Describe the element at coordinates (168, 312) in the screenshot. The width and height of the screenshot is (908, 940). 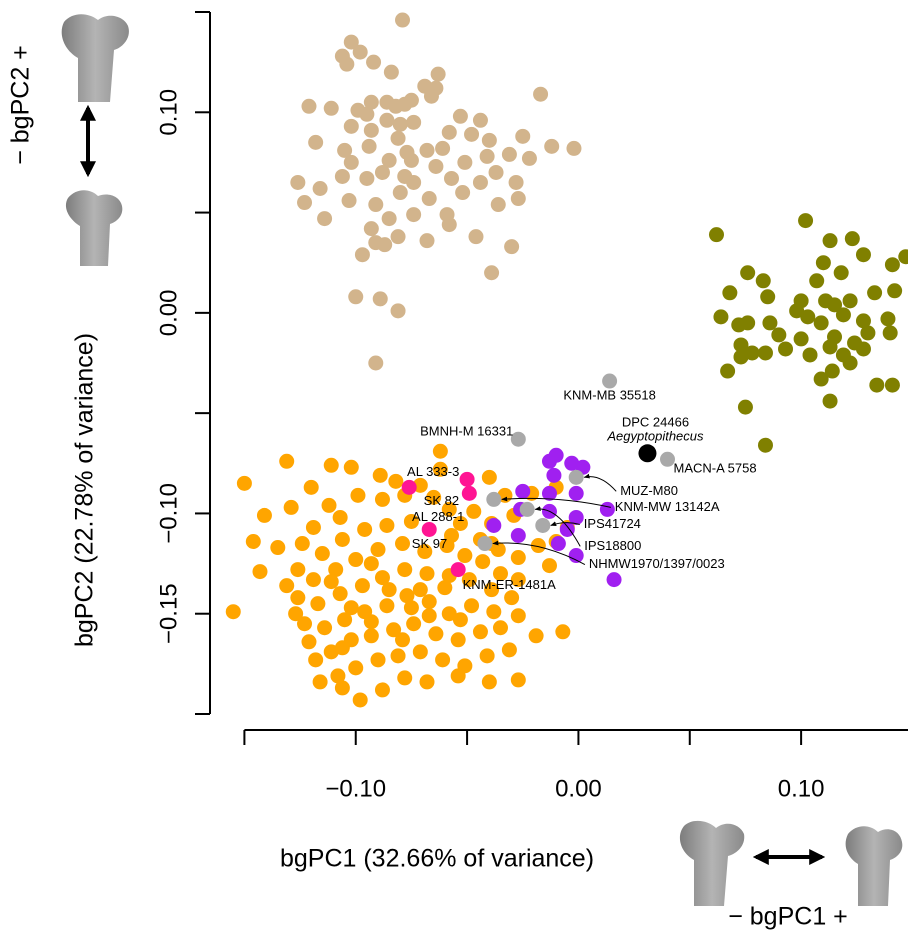
I see `y-tick-label: 0.00` at that location.